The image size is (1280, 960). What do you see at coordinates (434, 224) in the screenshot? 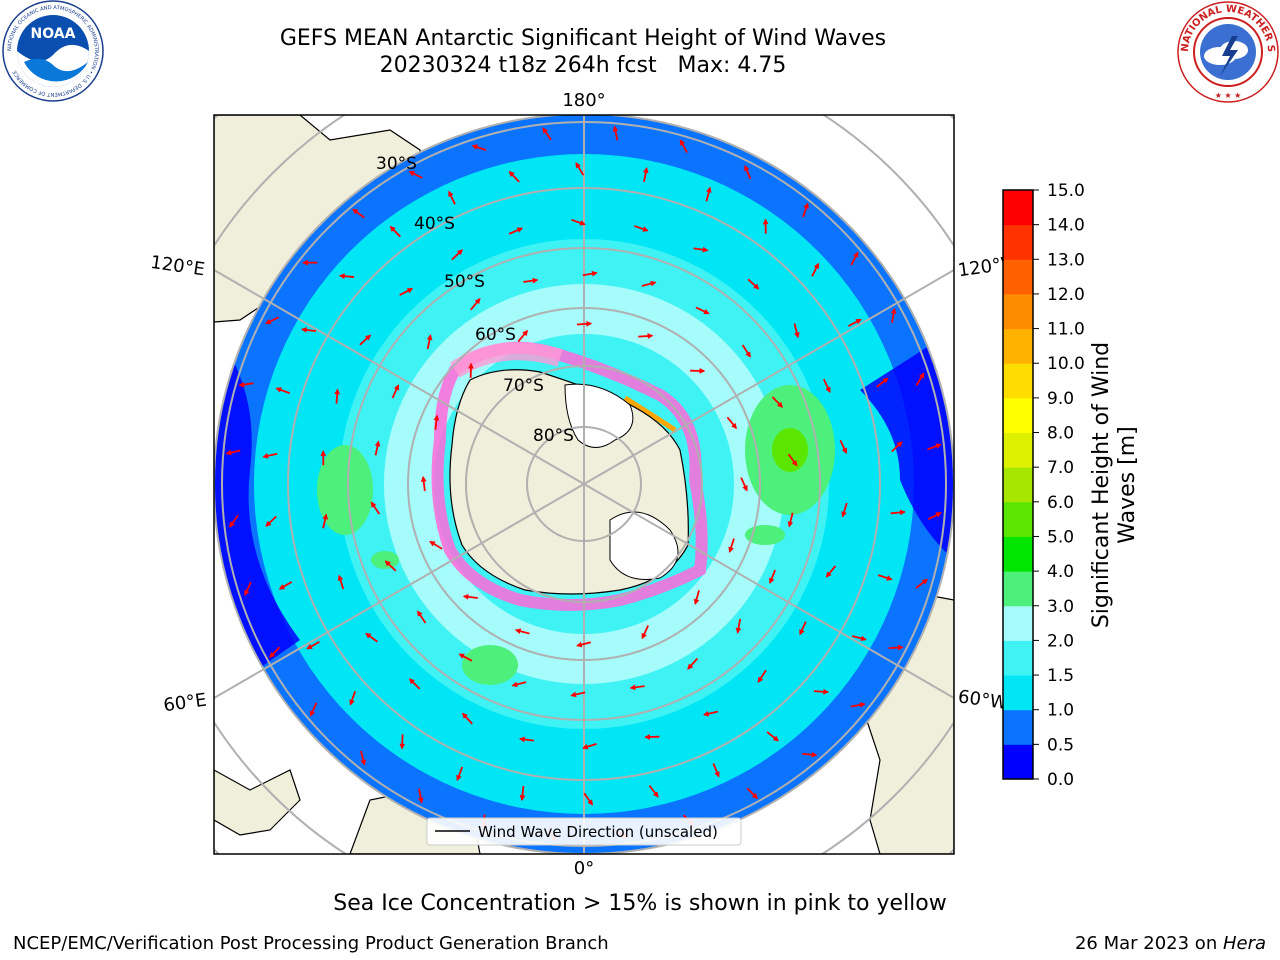
I see `lat-label-40s: 40°S` at bounding box center [434, 224].